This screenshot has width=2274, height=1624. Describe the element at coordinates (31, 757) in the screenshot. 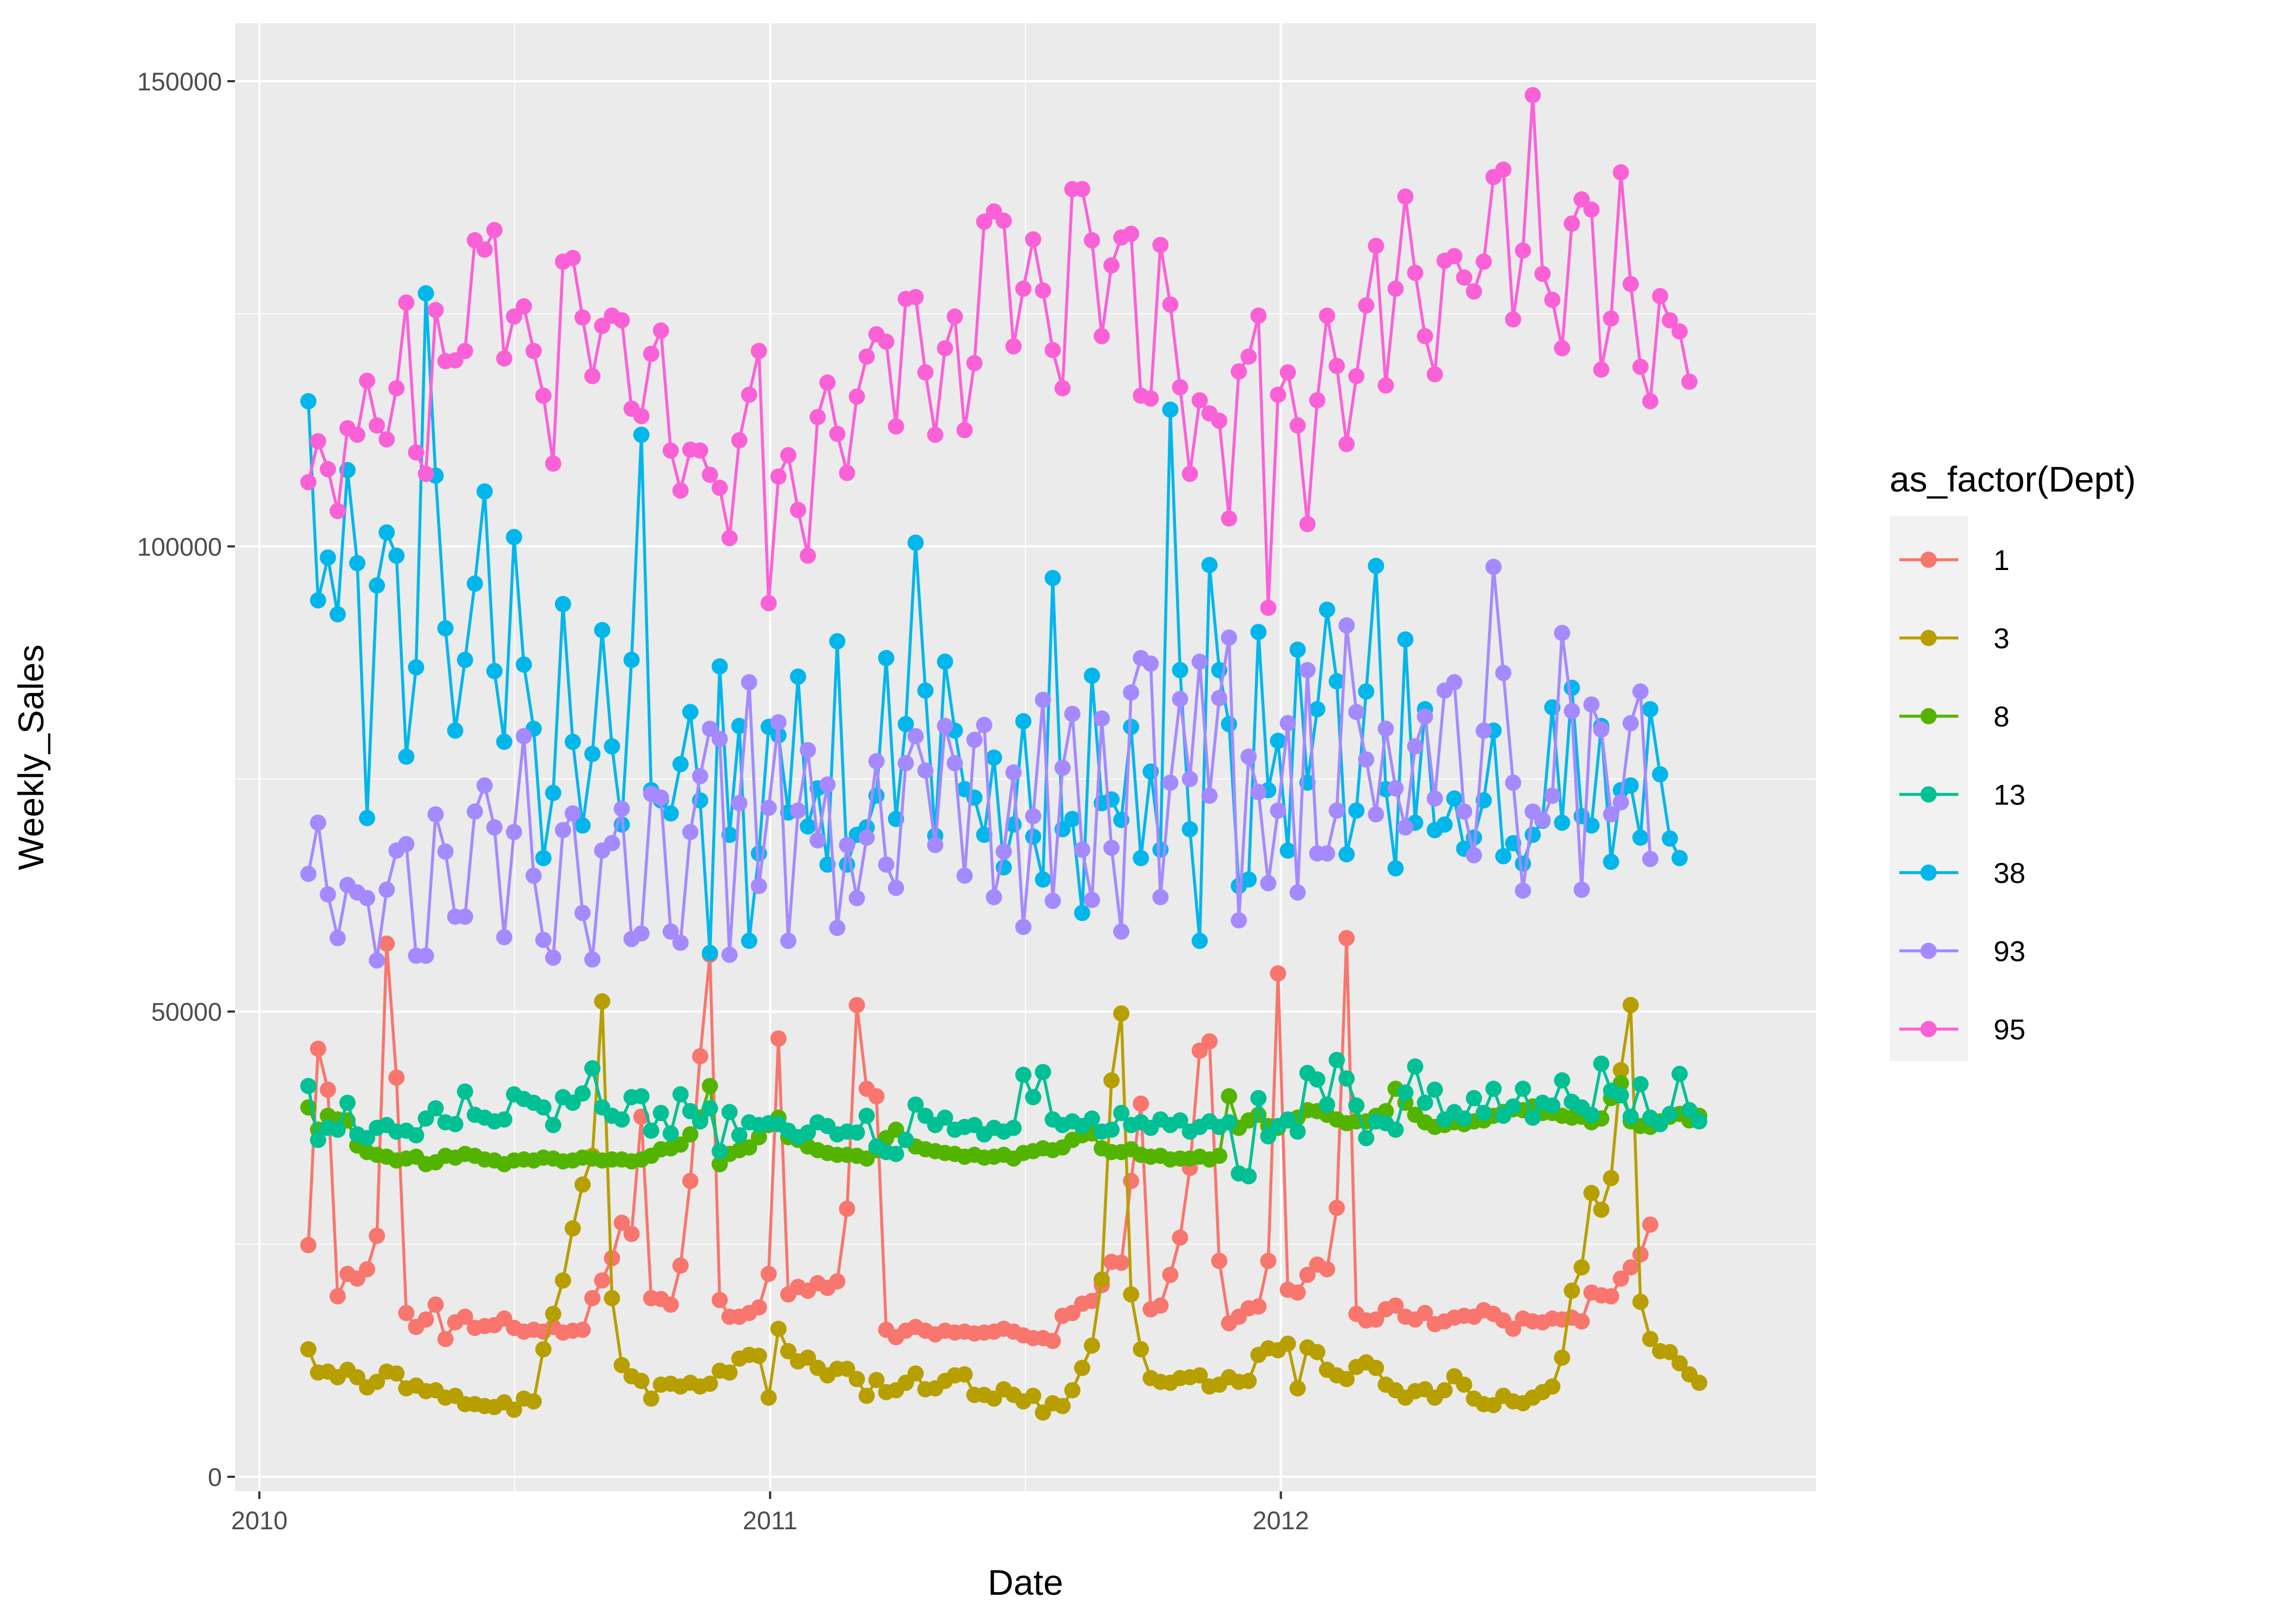

I see `y-axis-title: Weekly_Sales` at that location.